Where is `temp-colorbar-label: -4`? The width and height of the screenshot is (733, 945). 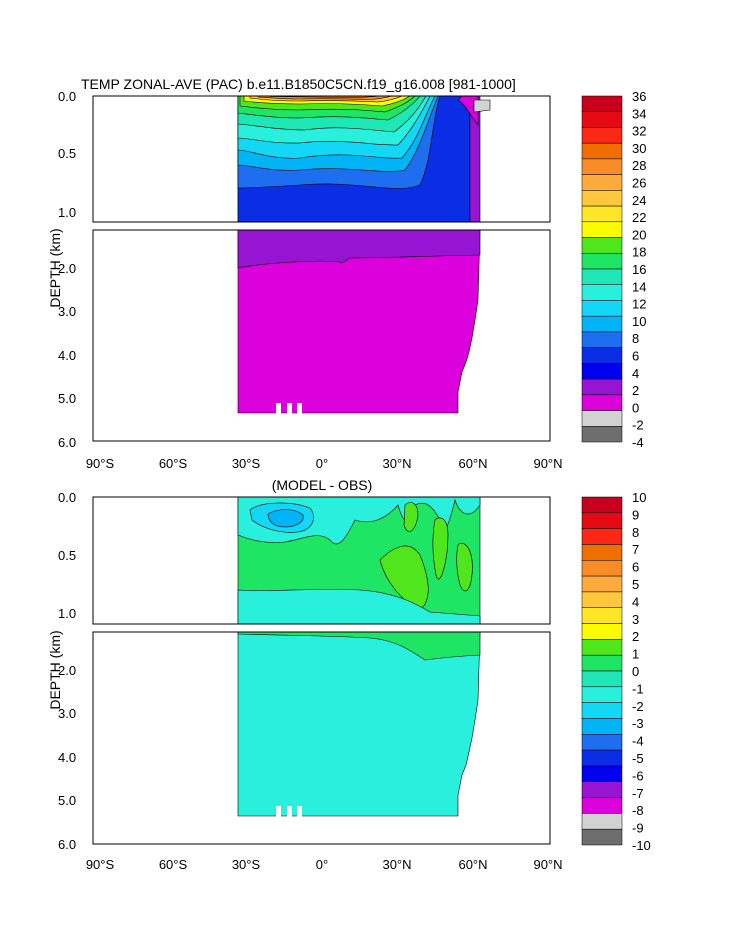 temp-colorbar-label: -4 is located at coordinates (638, 442).